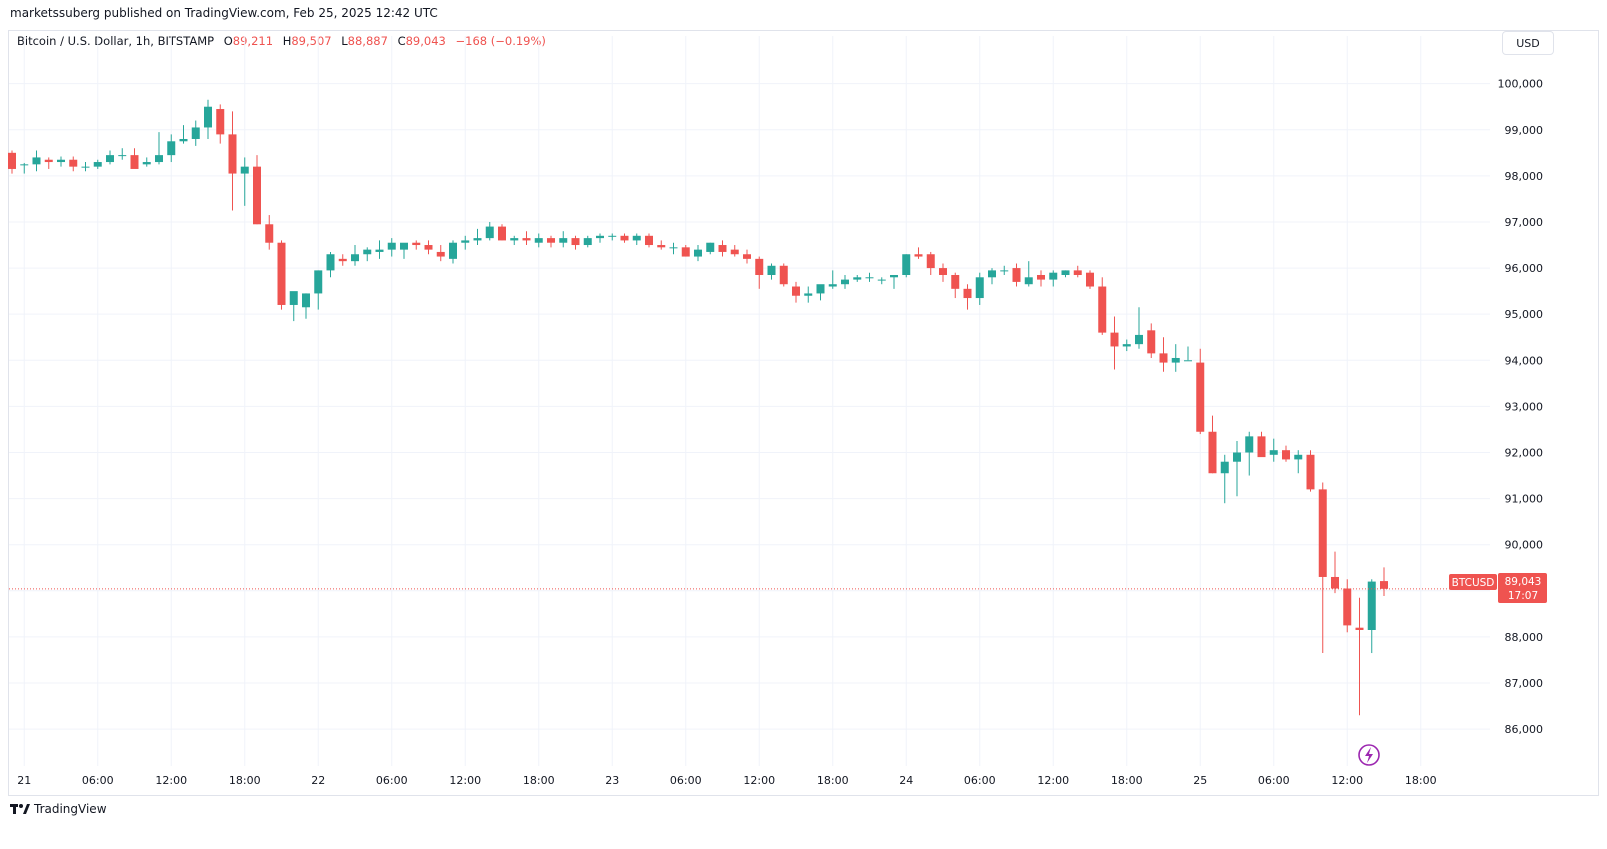 Image resolution: width=1607 pixels, height=849 pixels. What do you see at coordinates (1528, 43) in the screenshot?
I see `currency-button: USD` at bounding box center [1528, 43].